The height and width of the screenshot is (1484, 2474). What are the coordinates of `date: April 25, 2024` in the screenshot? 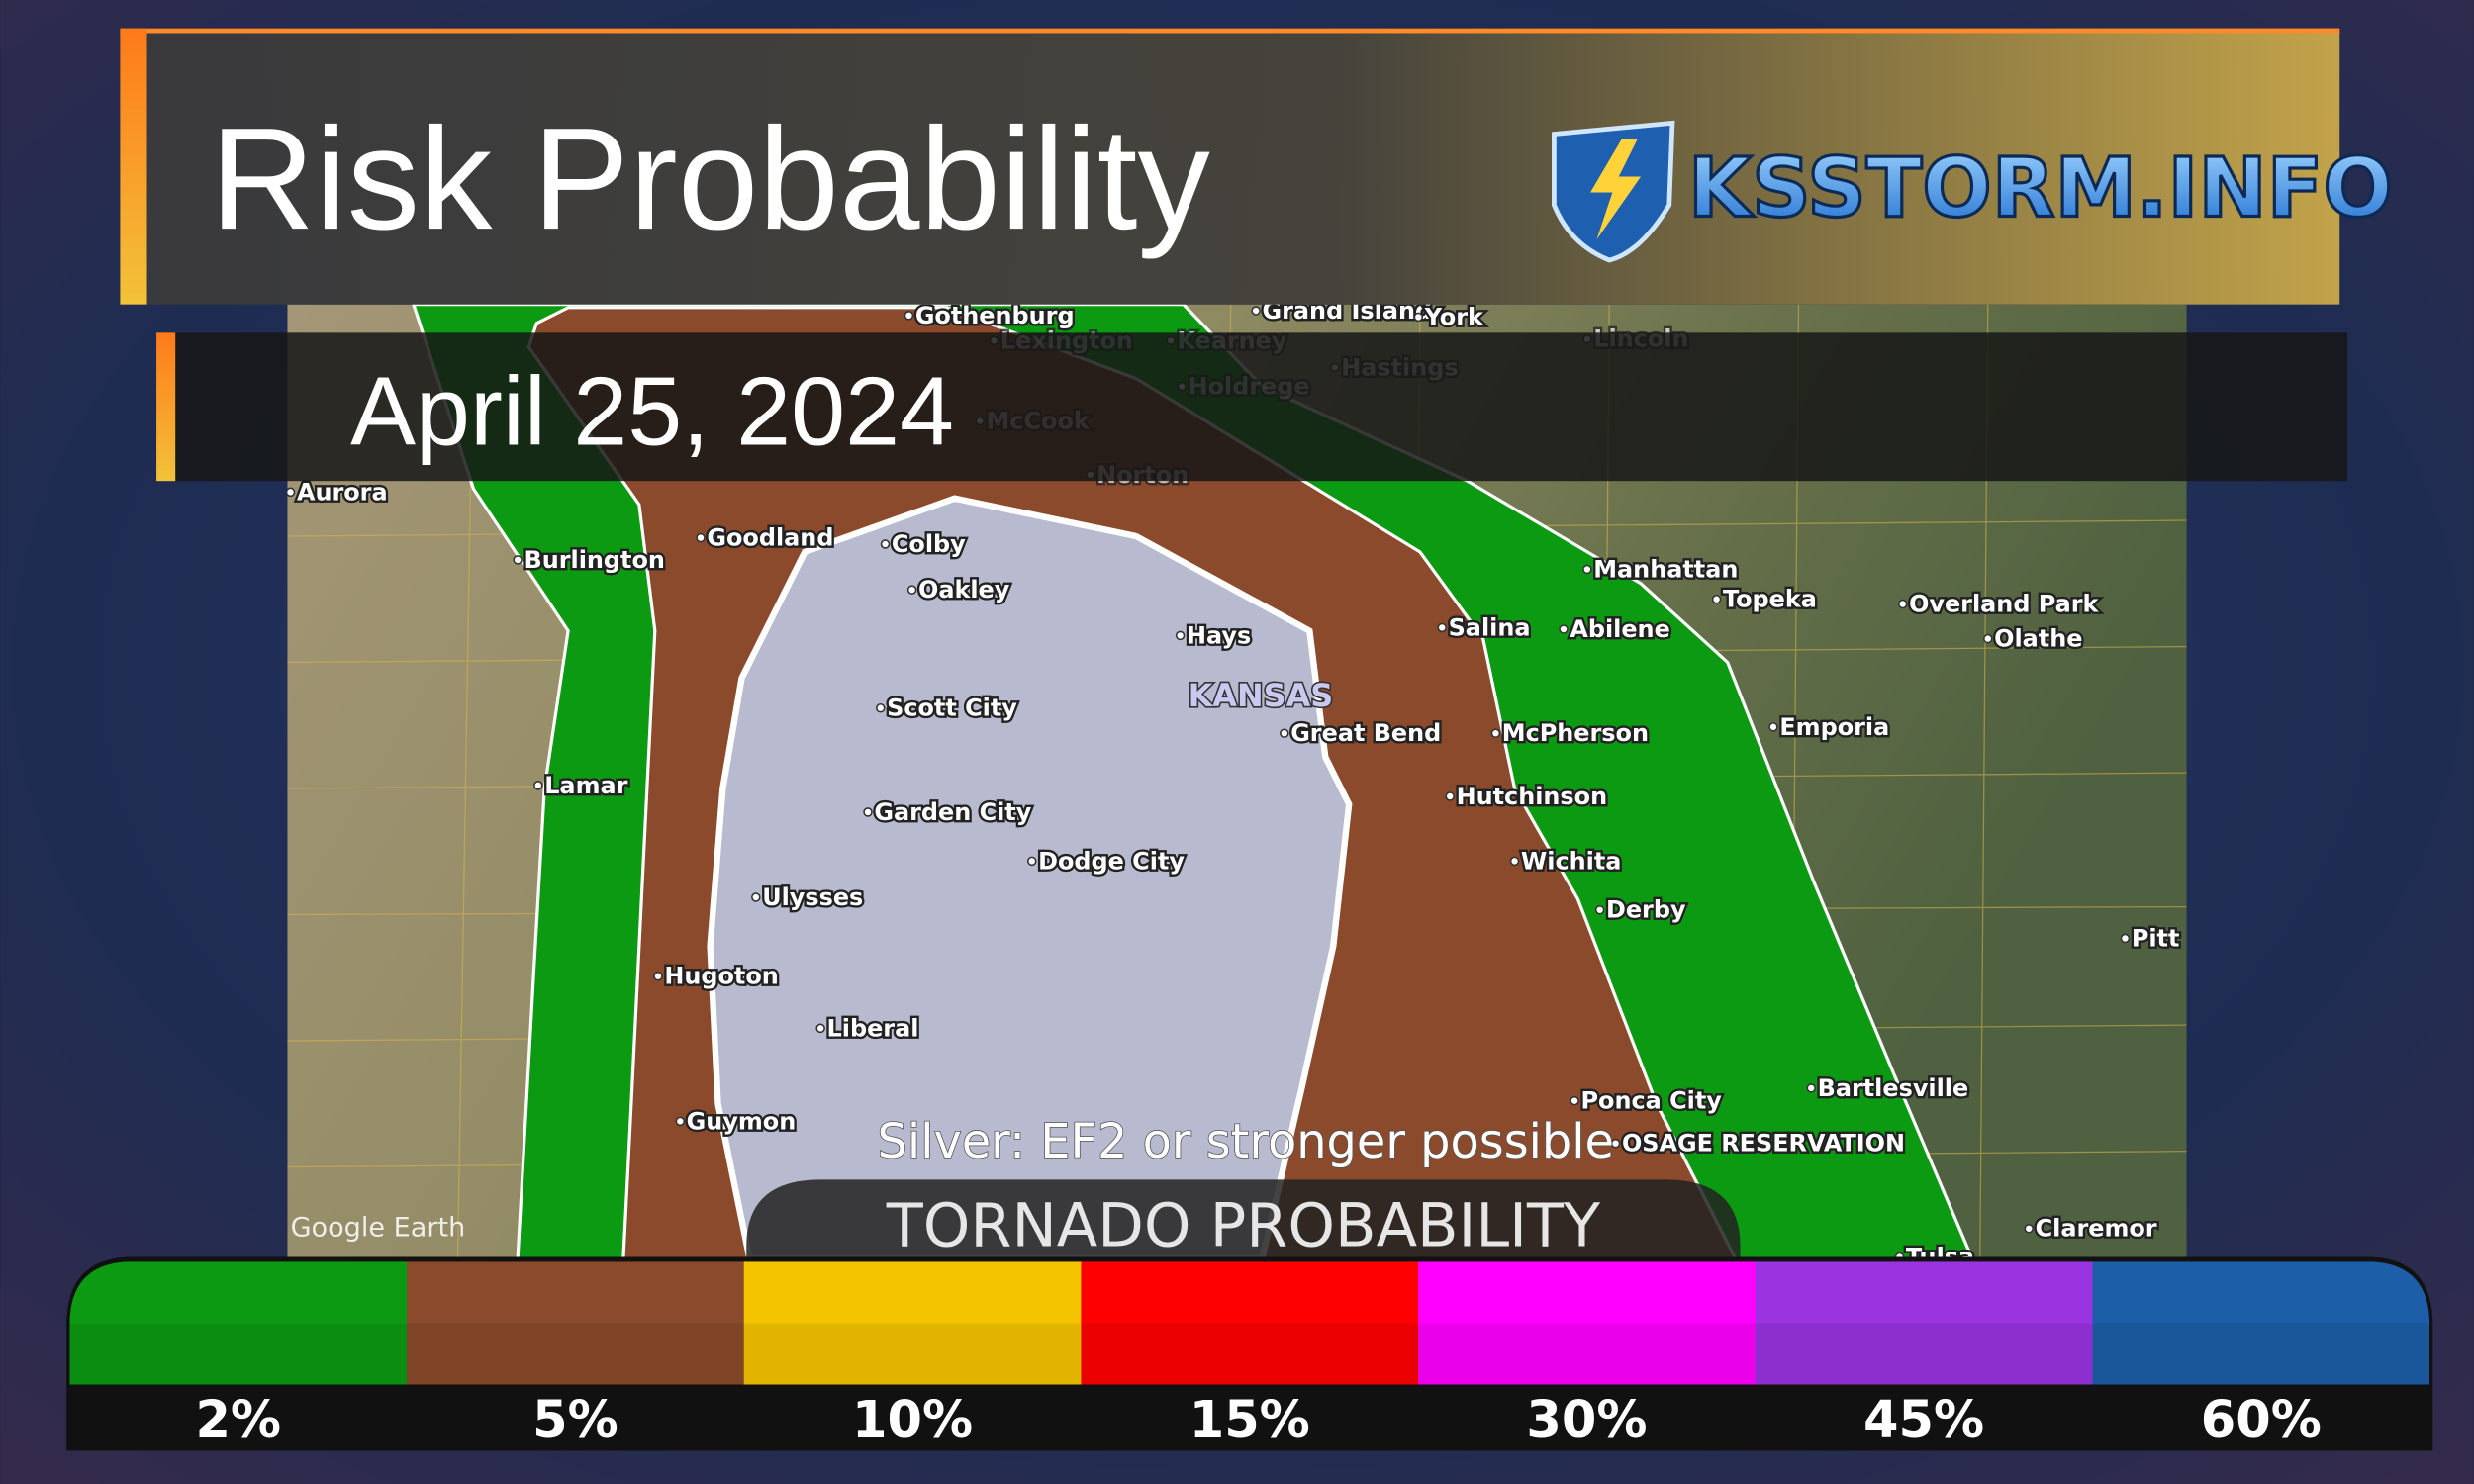 It's located at (652, 411).